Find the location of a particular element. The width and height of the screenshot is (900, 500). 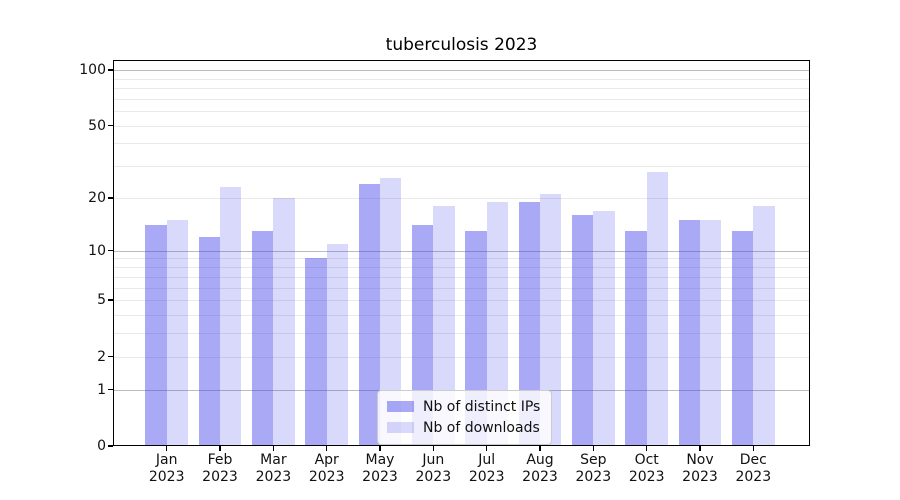

bar-distinct-ips-jan is located at coordinates (156, 335).